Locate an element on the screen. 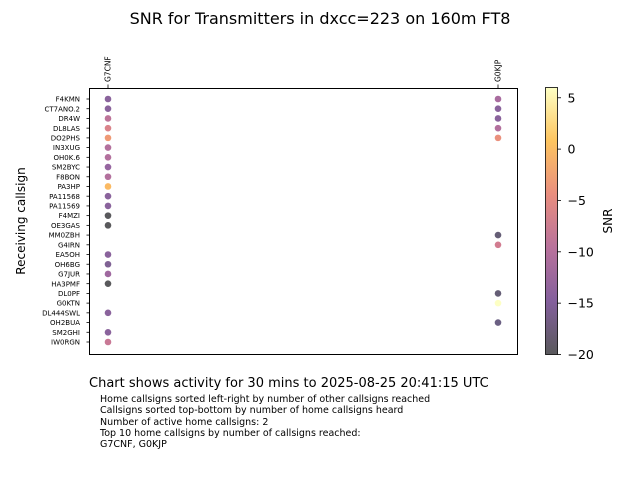  y-tick-label: G0KTN is located at coordinates (68, 304).